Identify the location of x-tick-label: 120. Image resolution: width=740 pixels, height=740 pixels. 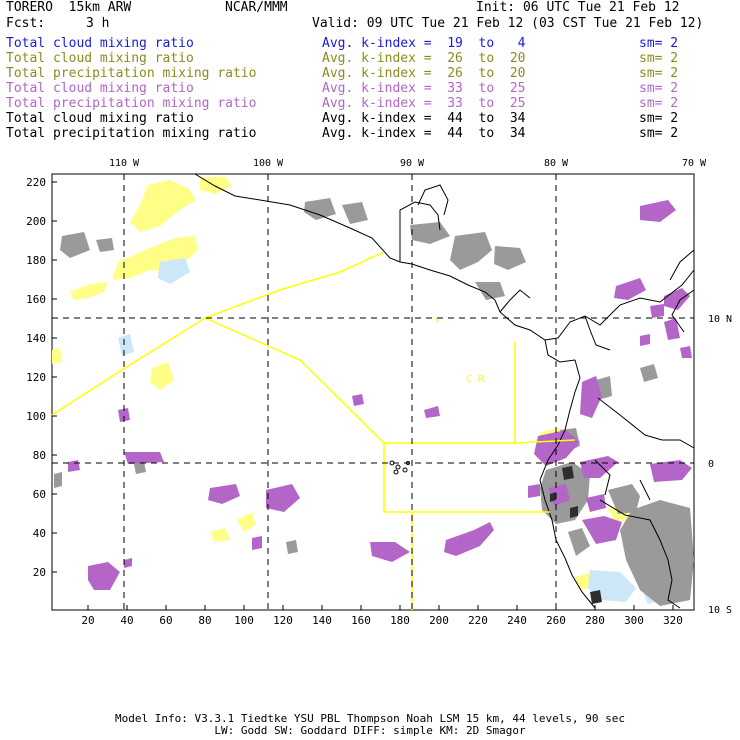
(283, 620).